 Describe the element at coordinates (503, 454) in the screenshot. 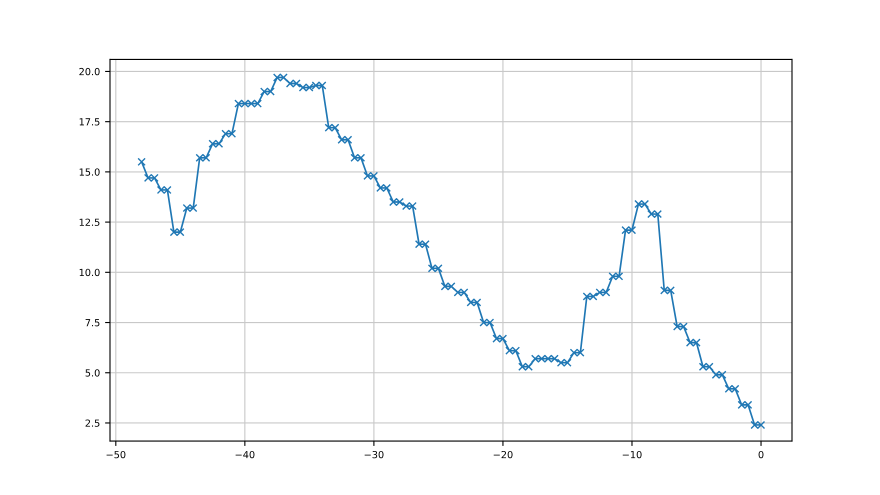

I see `x-tick-label: −20` at that location.